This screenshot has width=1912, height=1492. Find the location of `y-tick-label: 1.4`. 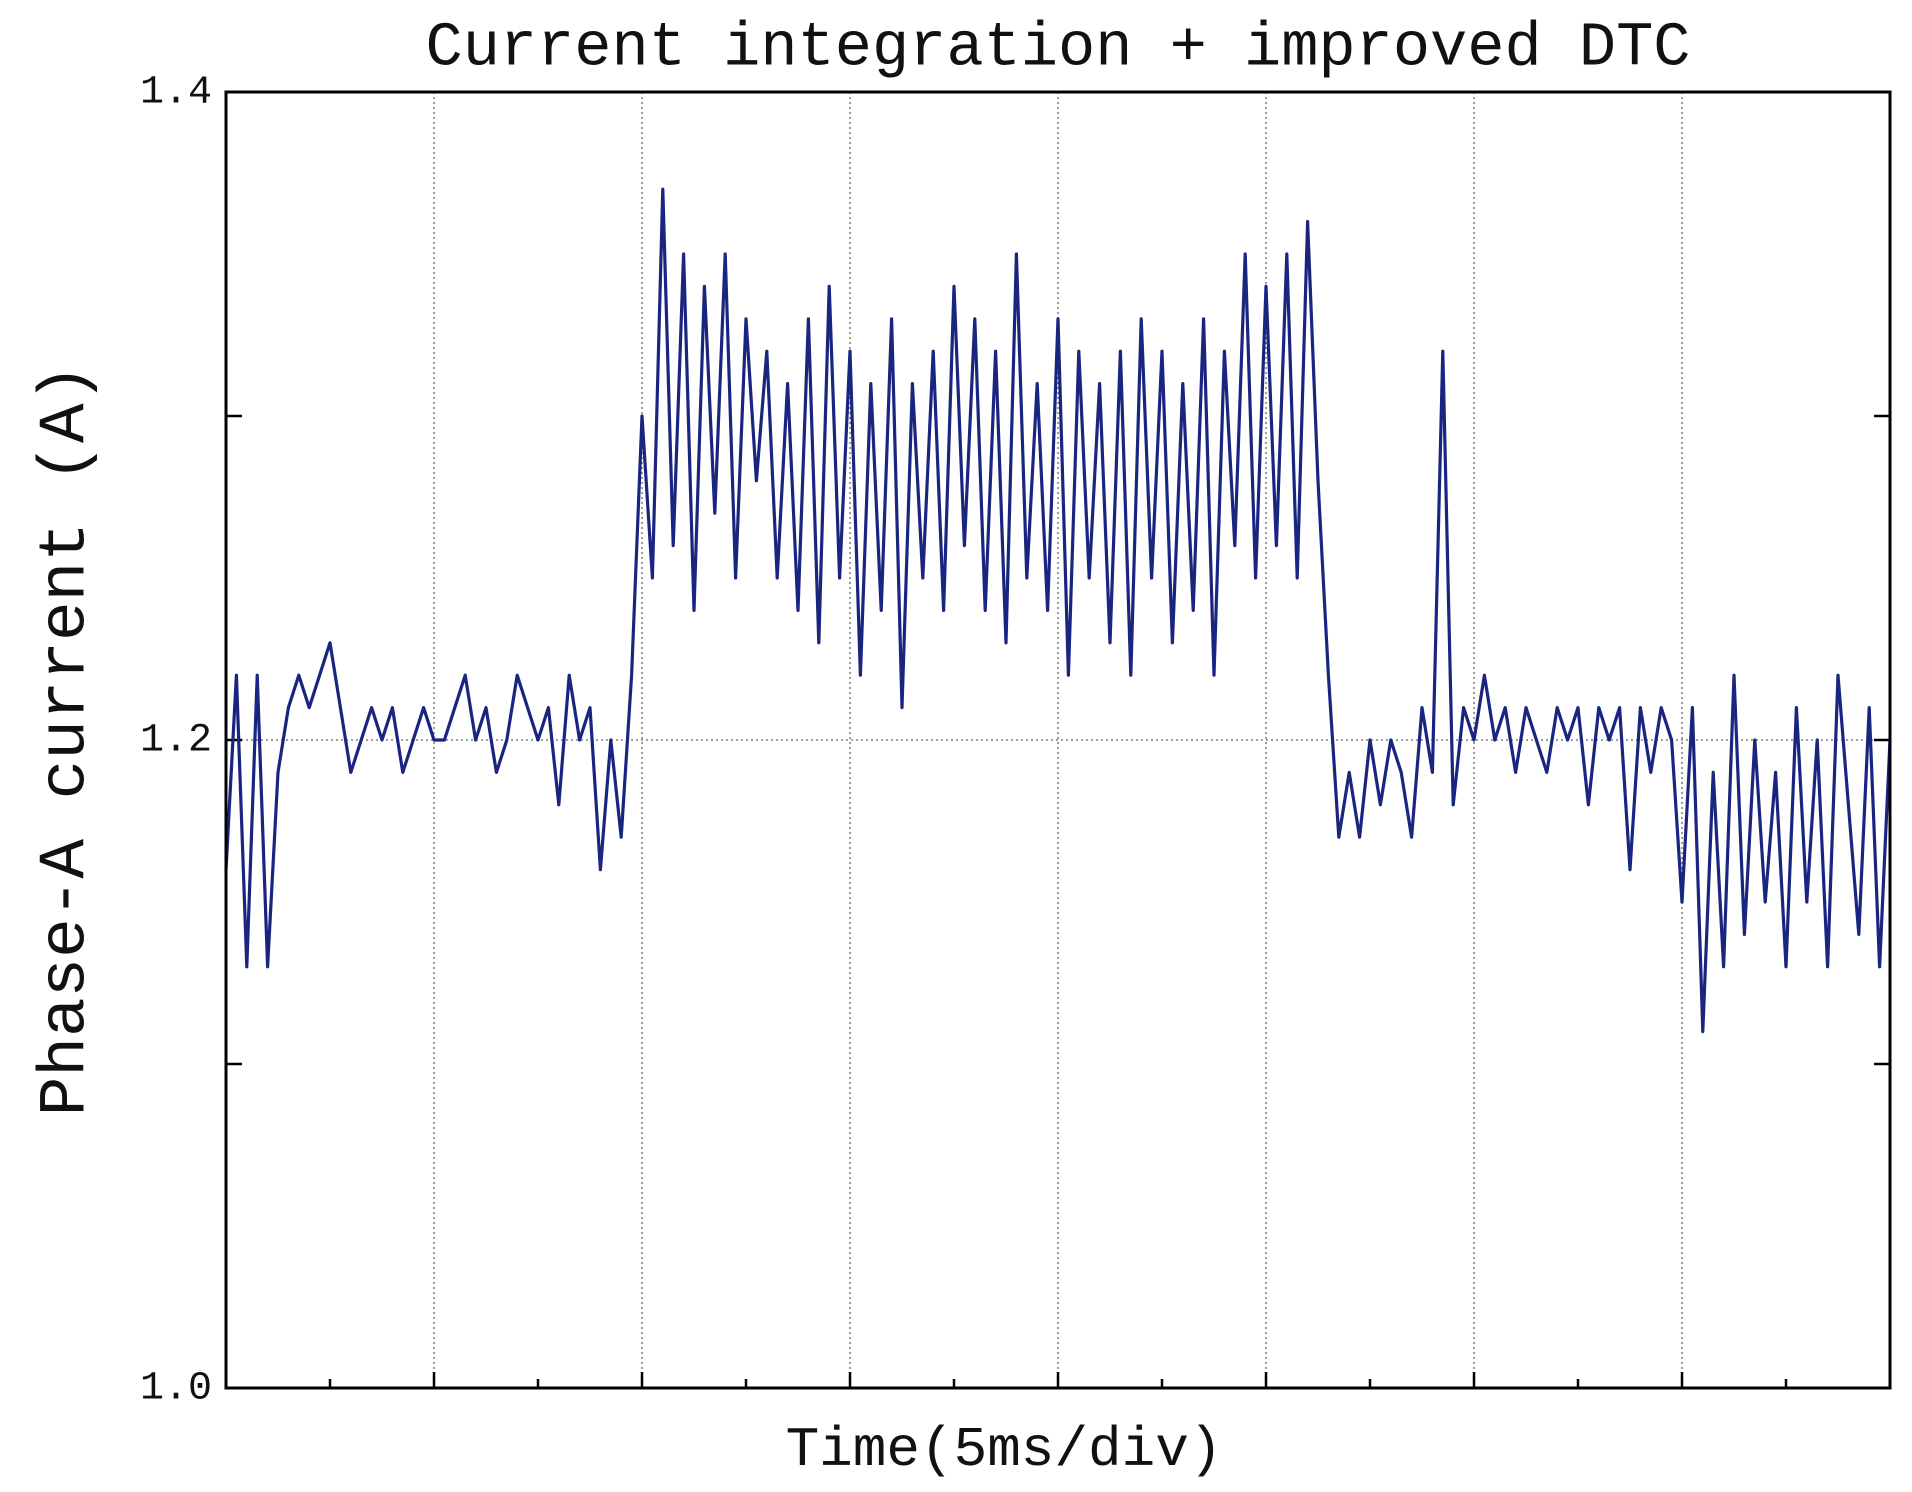

y-tick-label: 1.4 is located at coordinates (176, 93).